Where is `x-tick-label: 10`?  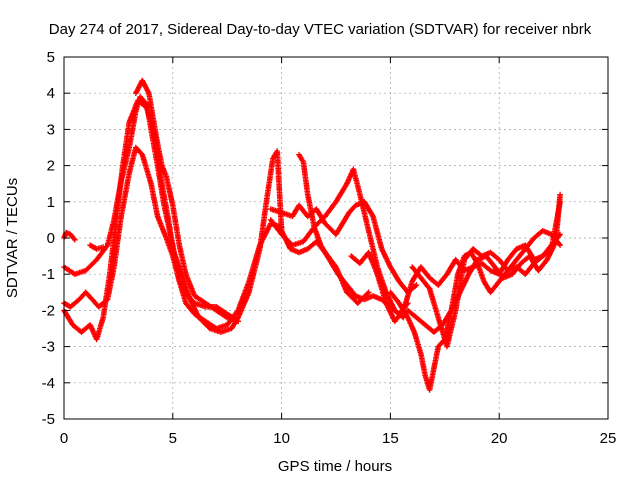 x-tick-label: 10 is located at coordinates (281, 438).